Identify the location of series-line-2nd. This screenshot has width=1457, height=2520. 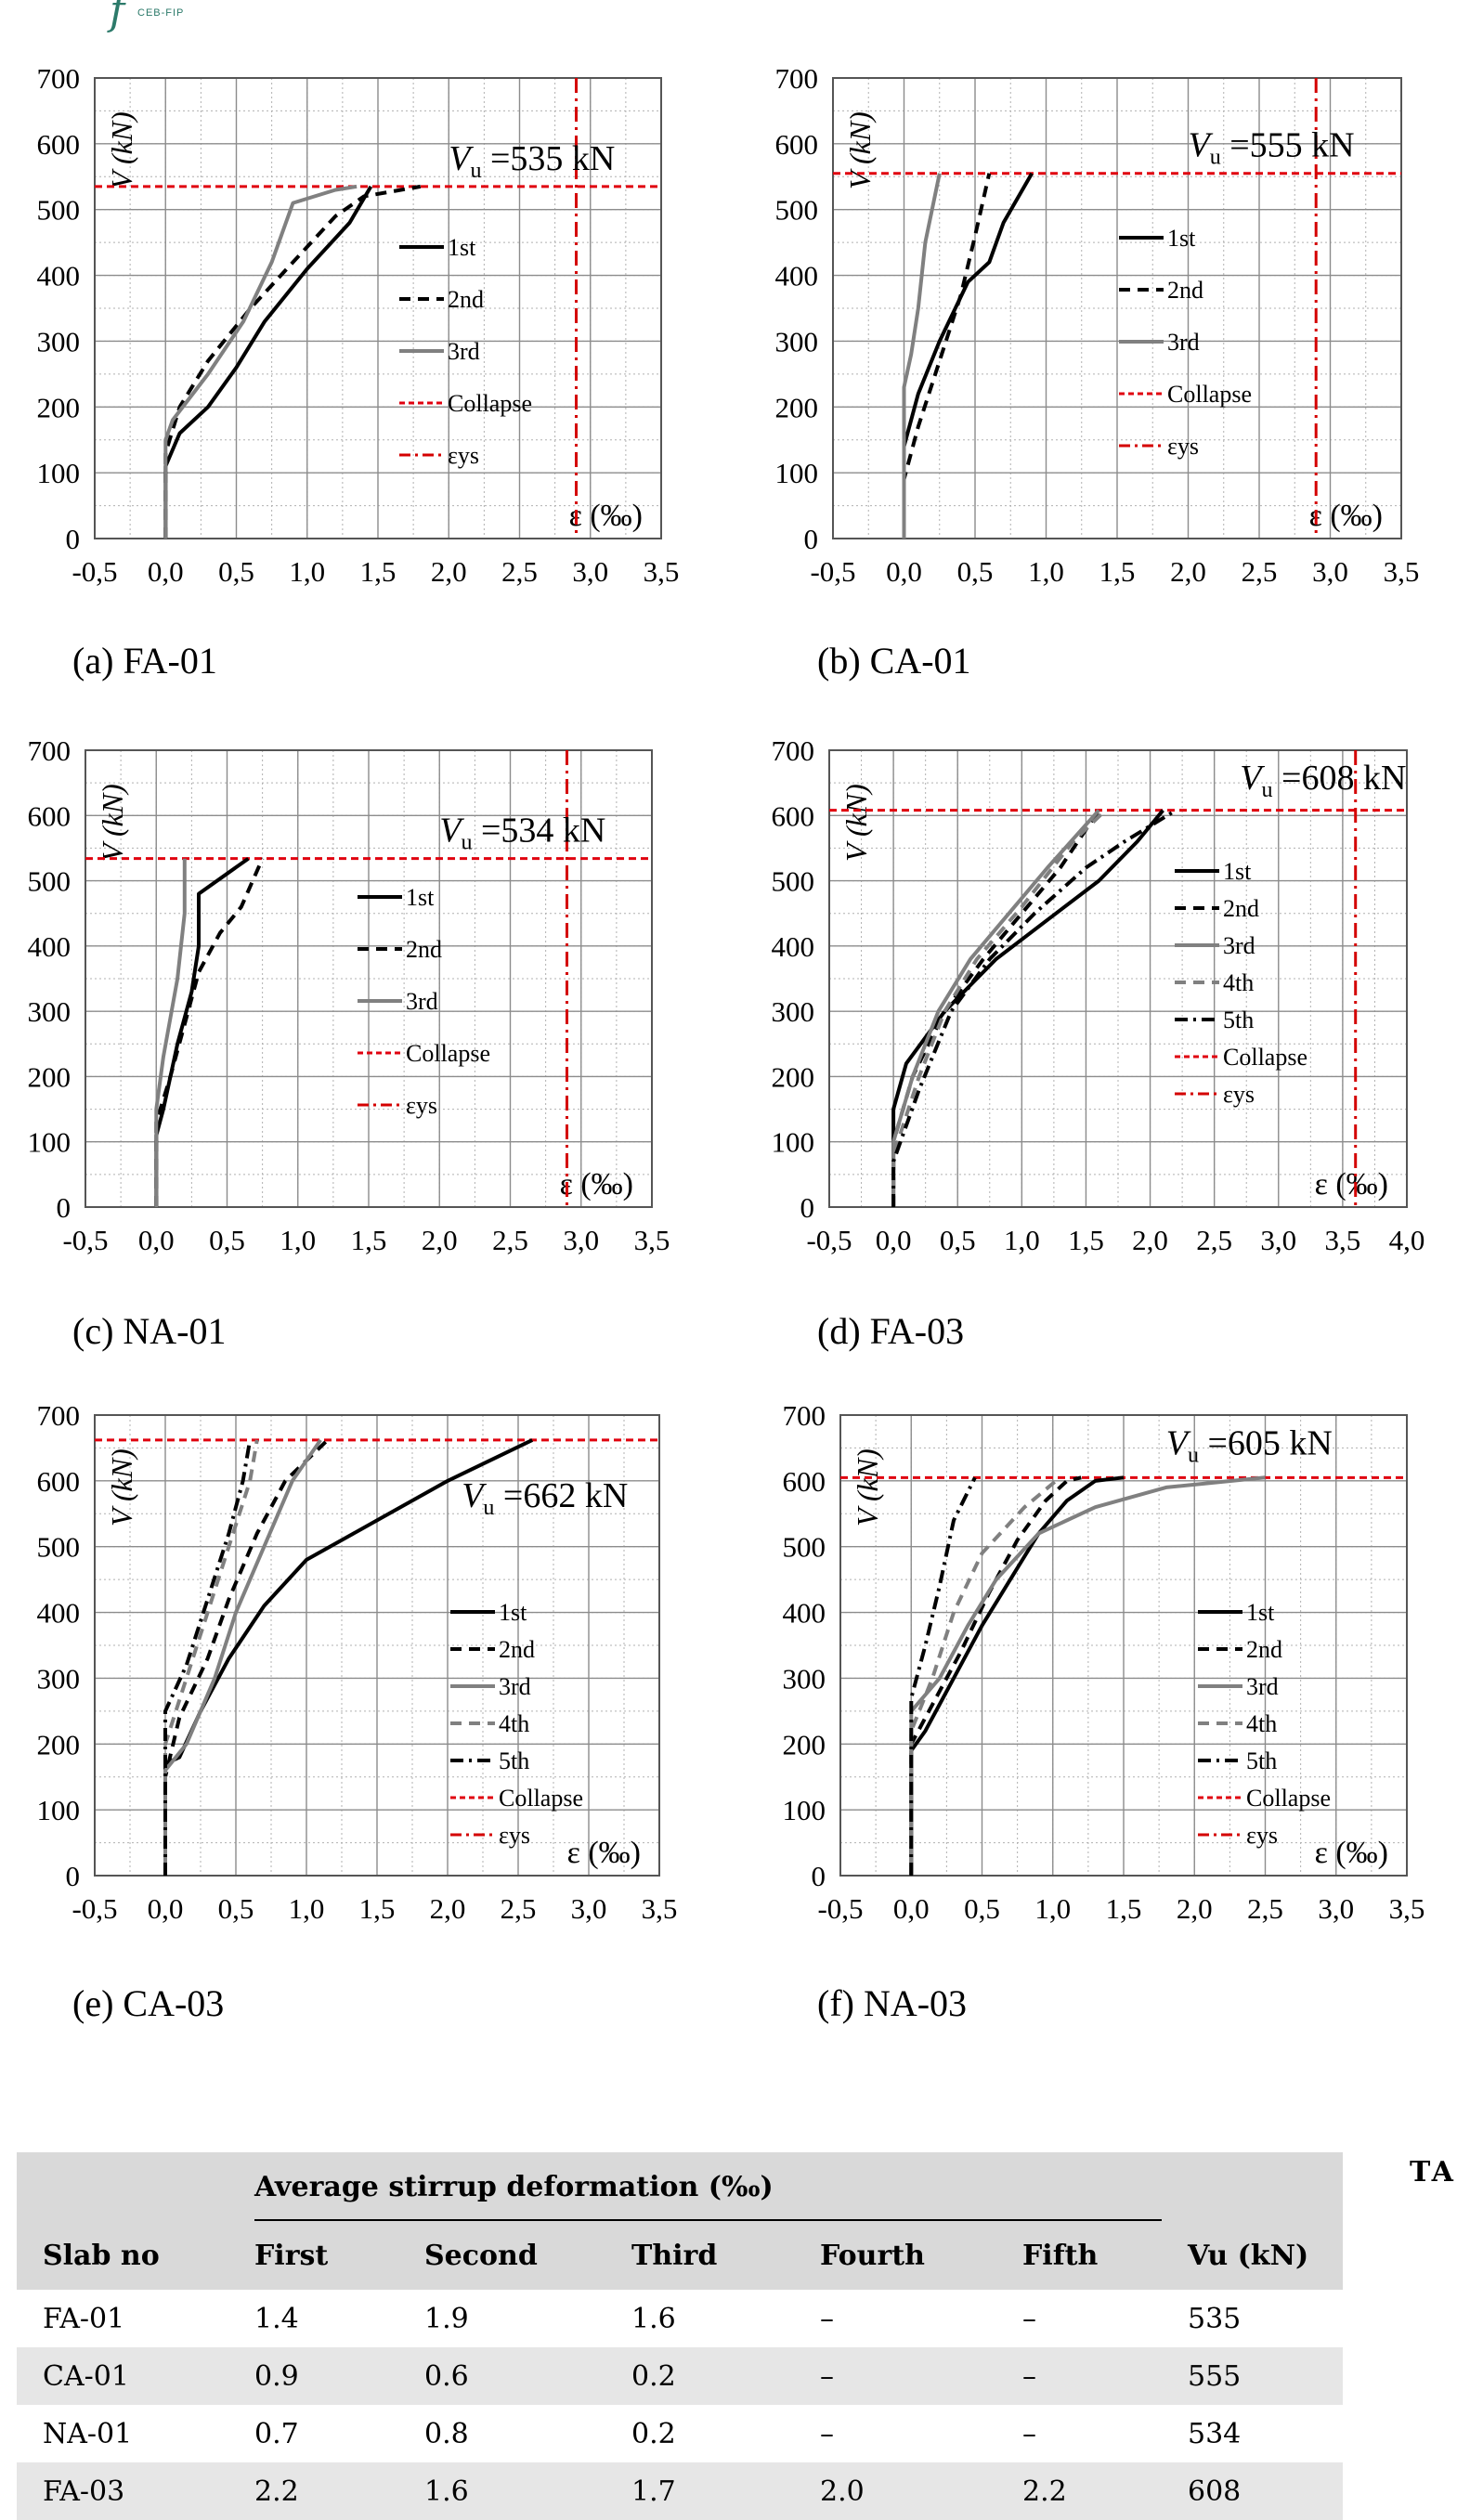
(995, 1008).